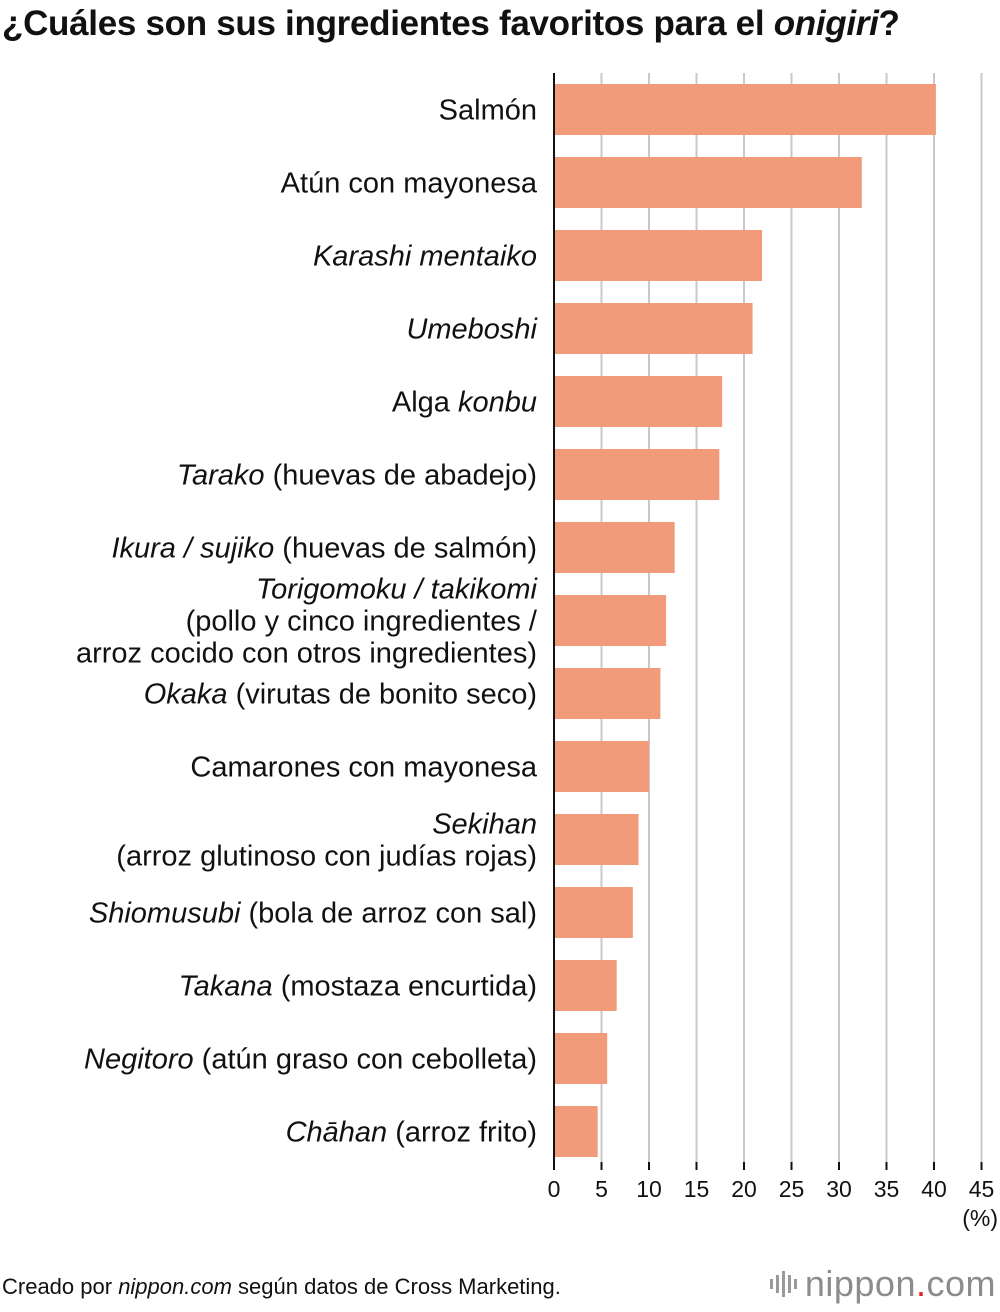 Image resolution: width=1000 pixels, height=1312 pixels. What do you see at coordinates (388, 914) in the screenshot?
I see `category-label-segment: (bola de arroz con sal)` at bounding box center [388, 914].